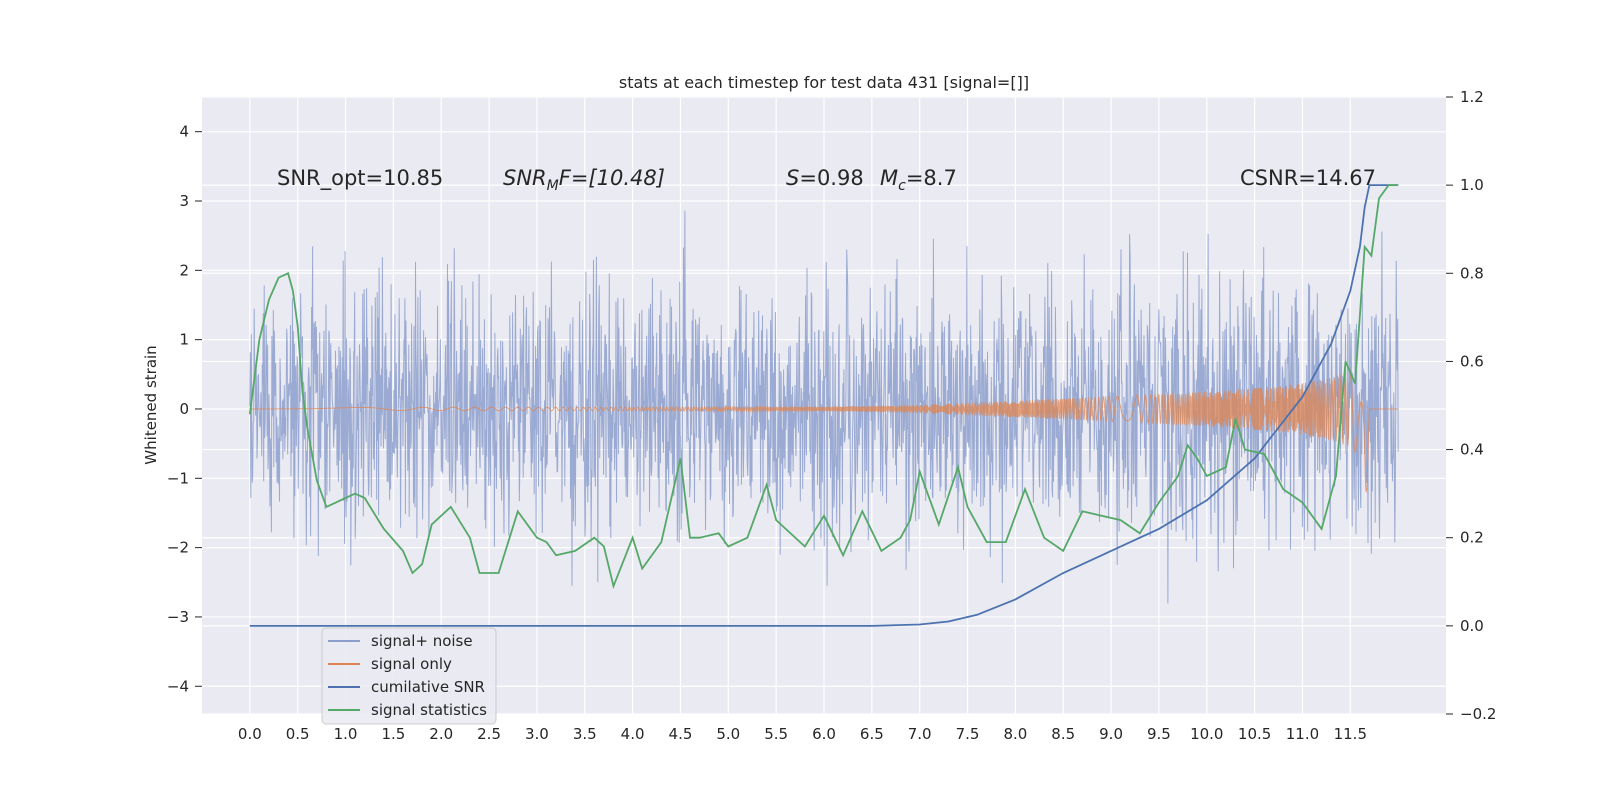 The image size is (1600, 800). I want to click on y-tick-label-left: −4, so click(178, 686).